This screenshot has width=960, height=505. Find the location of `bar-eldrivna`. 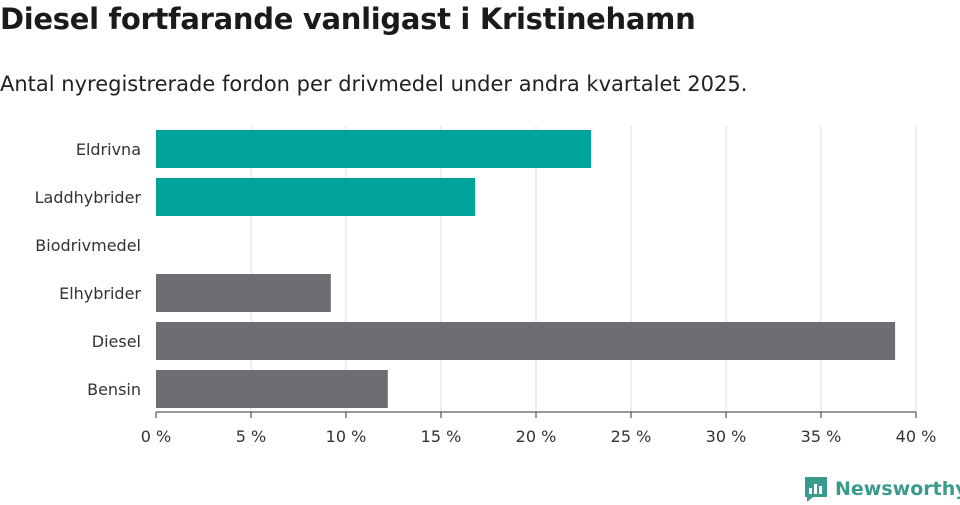

bar-eldrivna is located at coordinates (374, 149).